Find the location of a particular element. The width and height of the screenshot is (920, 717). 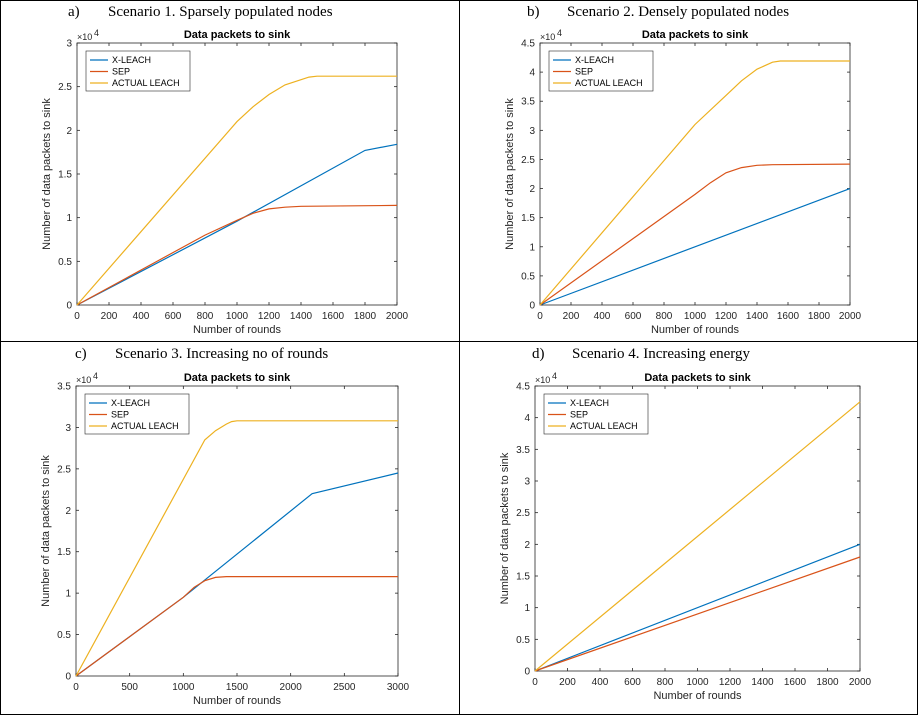

plot-area is located at coordinates (237, 531).